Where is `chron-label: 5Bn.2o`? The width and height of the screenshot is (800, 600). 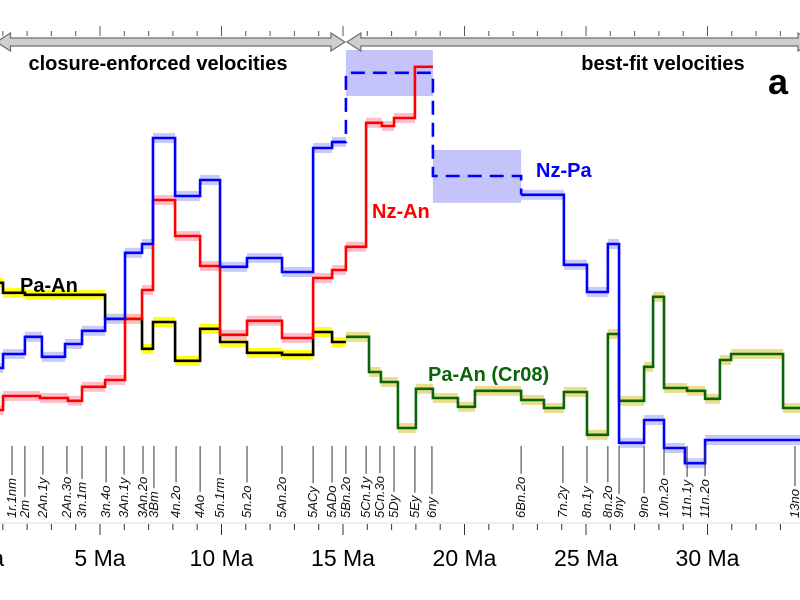
chron-label: 5Bn.2o is located at coordinates (345, 497).